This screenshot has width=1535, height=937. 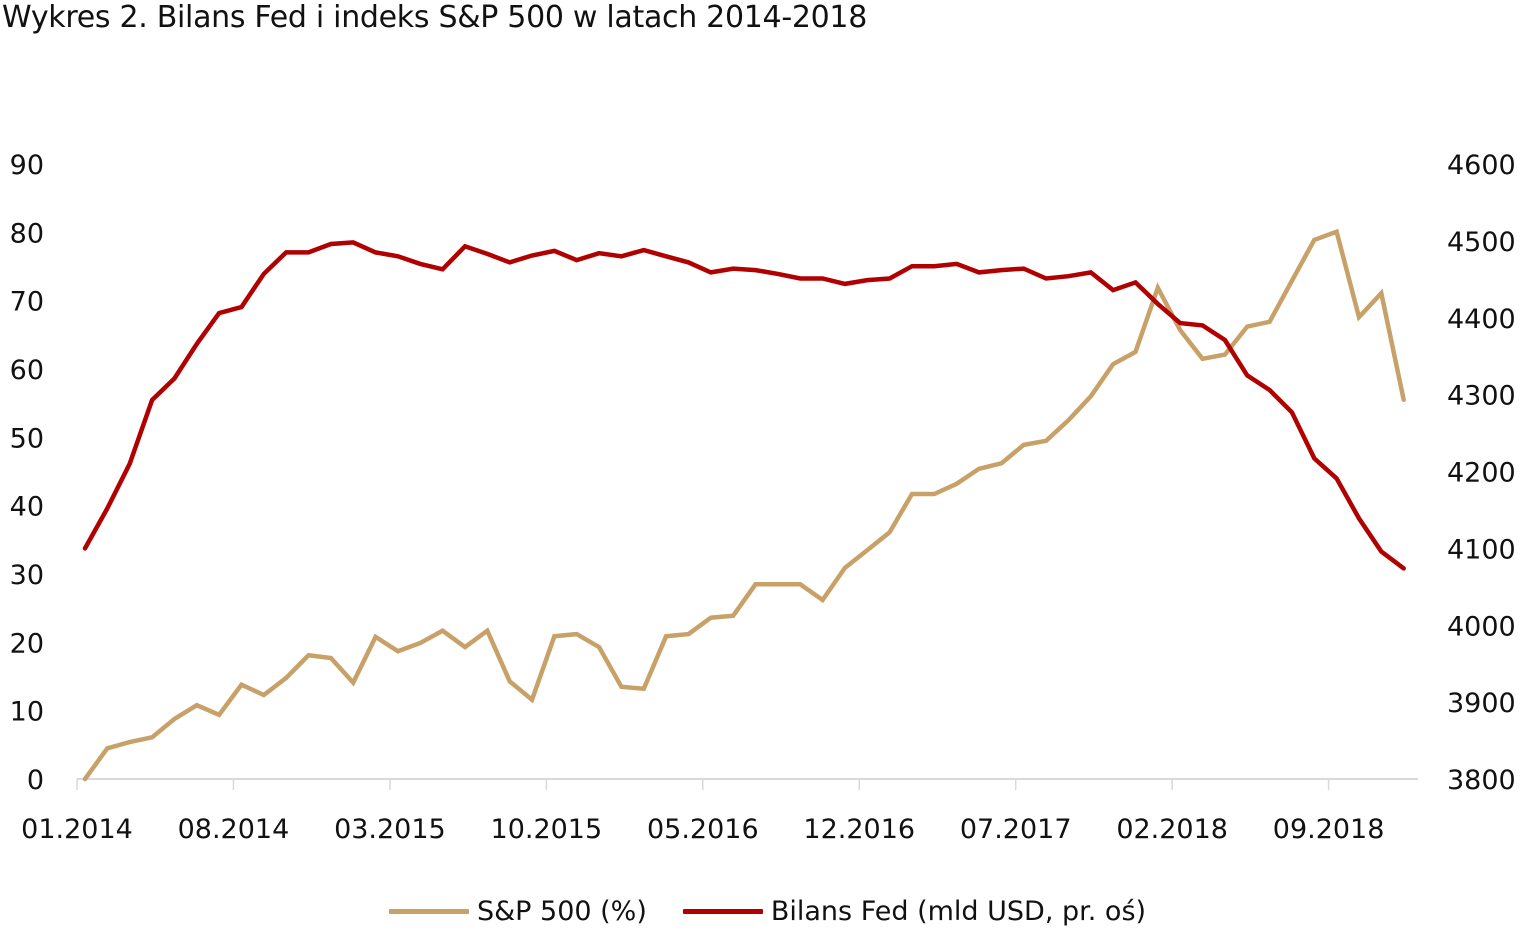 I want to click on right-tick-label: 4000, so click(x=1481, y=626).